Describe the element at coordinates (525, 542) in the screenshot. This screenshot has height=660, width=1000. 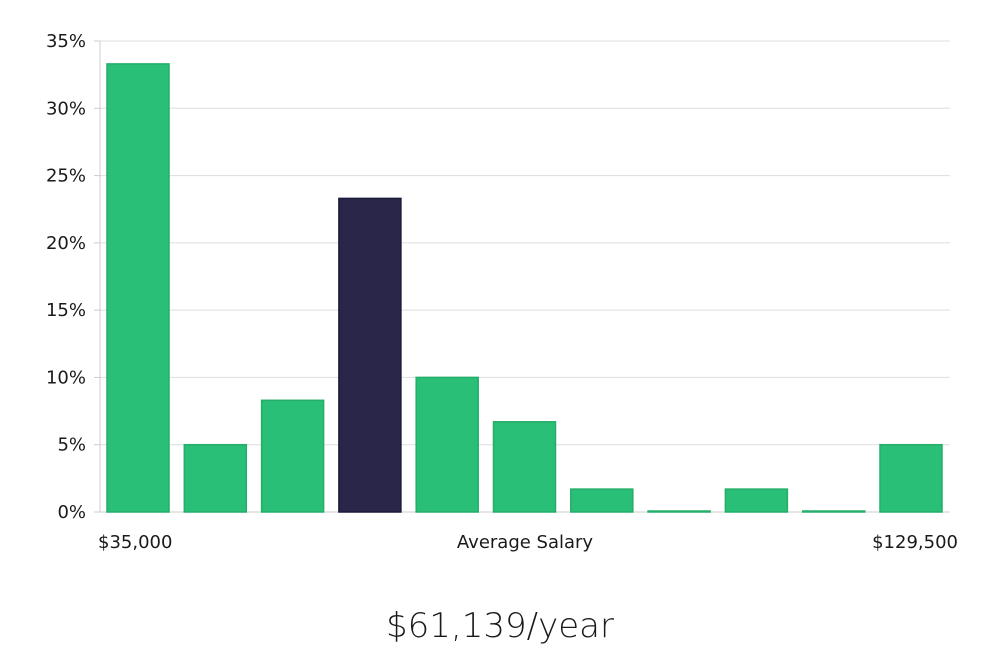
I see `x-axis-title: Average Salary` at that location.